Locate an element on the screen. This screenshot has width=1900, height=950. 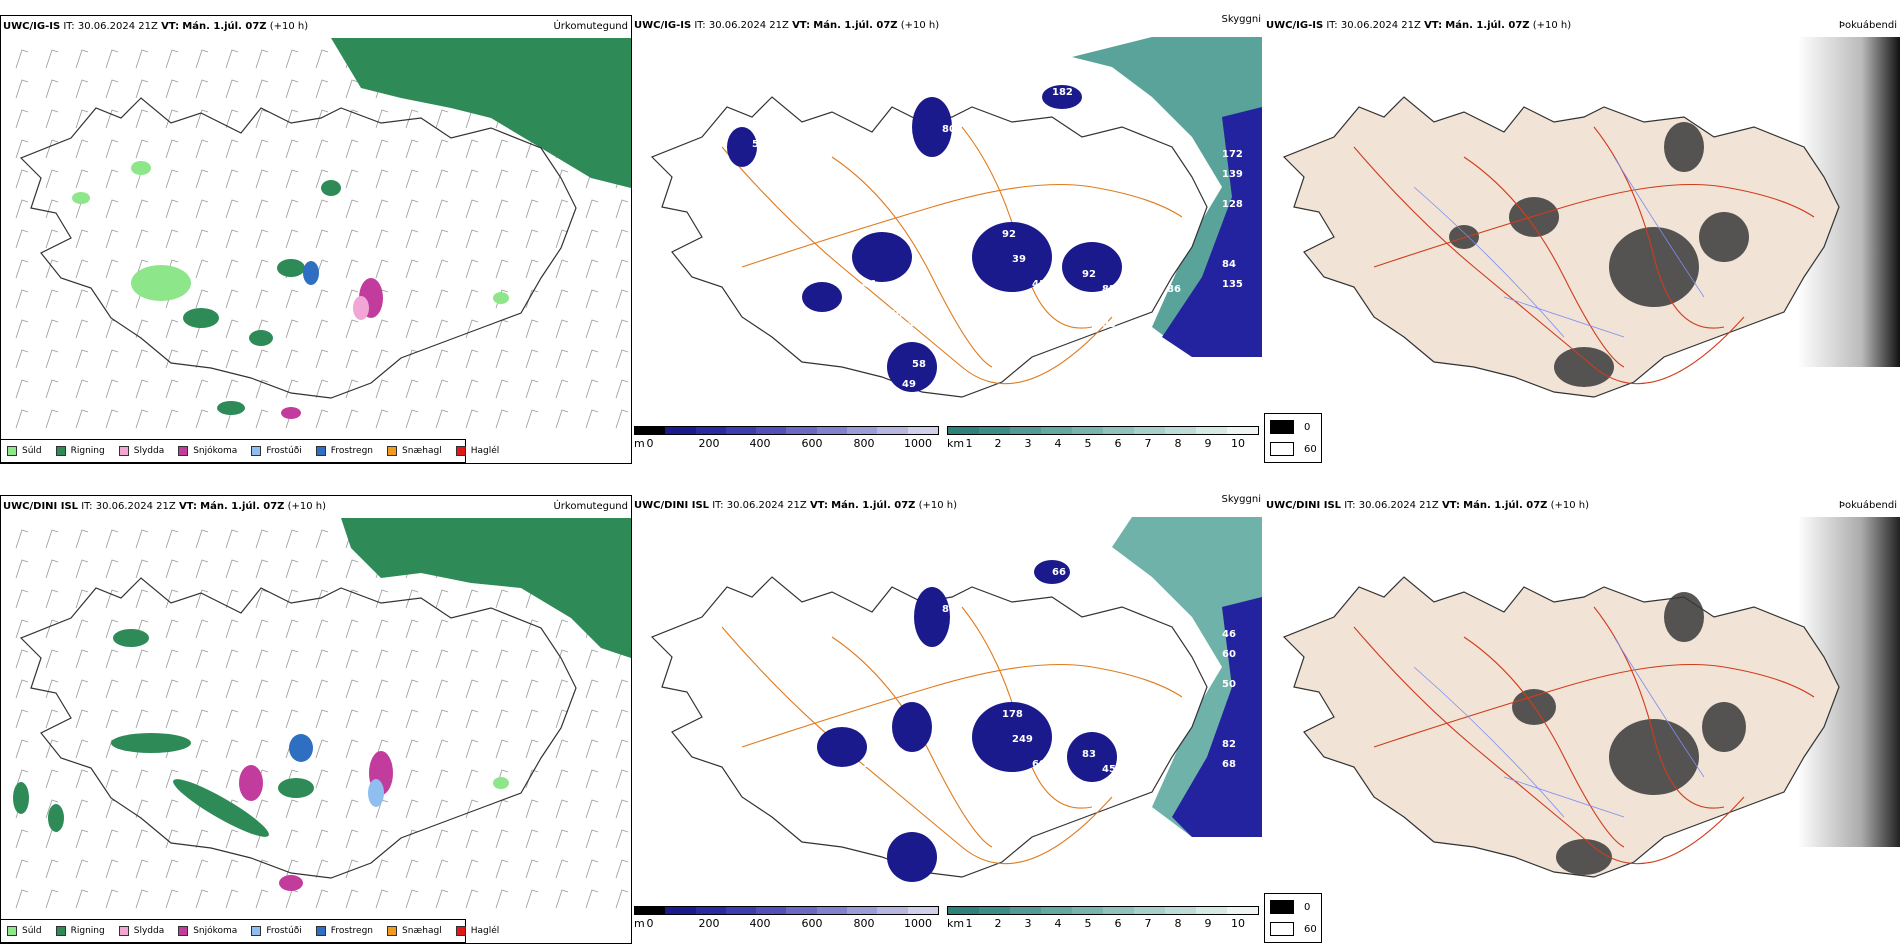
cloud-base-label: 72 is located at coordinates (959, 624).